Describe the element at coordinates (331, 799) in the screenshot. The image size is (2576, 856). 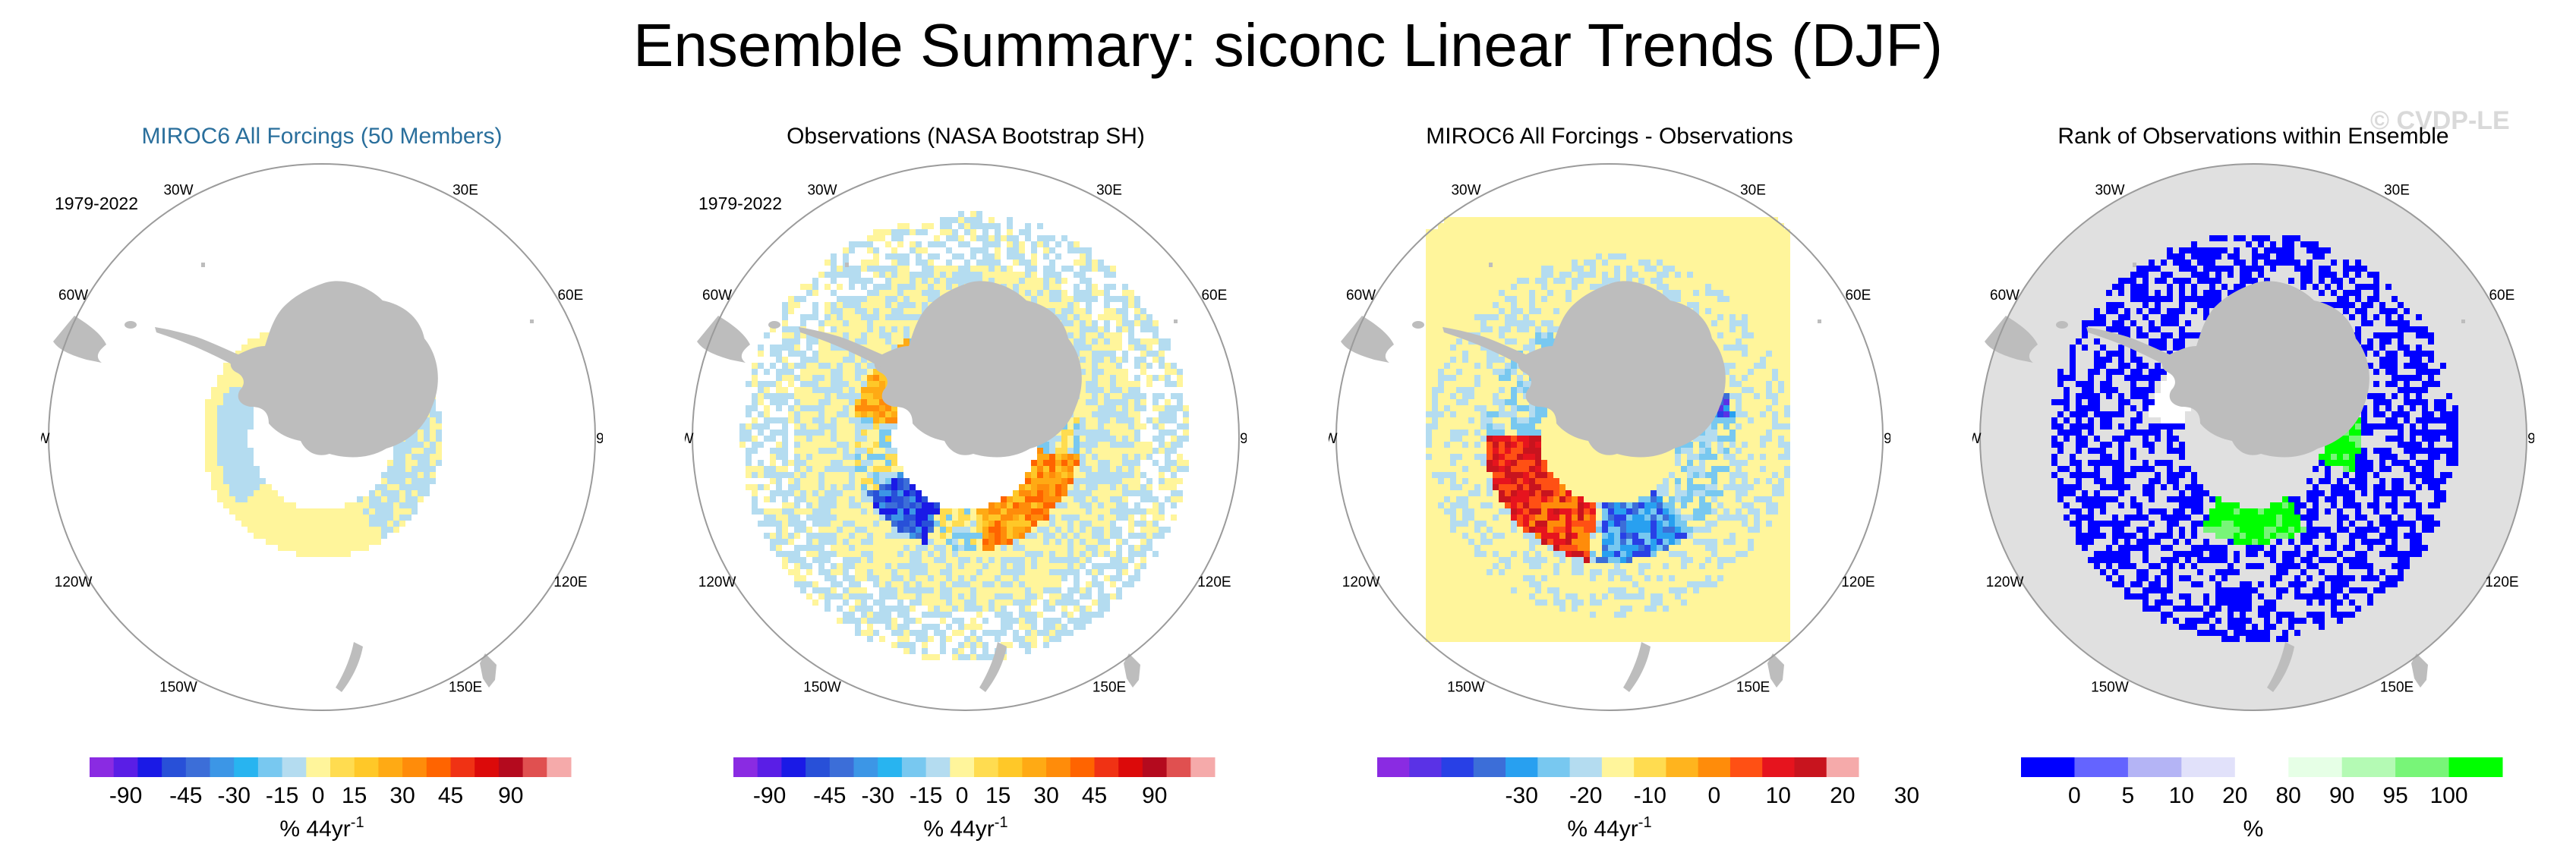
I see `colorbar: -90 -45 -30 -15 0 15 30 45 90 % 44yr-1` at that location.